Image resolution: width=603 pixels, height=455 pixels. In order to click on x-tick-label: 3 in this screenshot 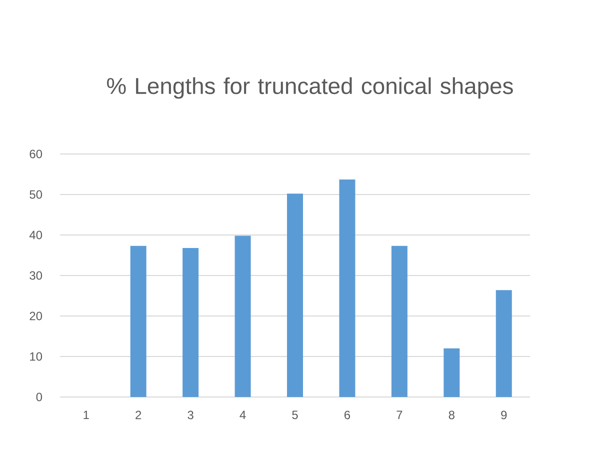, I will do `click(191, 415)`.